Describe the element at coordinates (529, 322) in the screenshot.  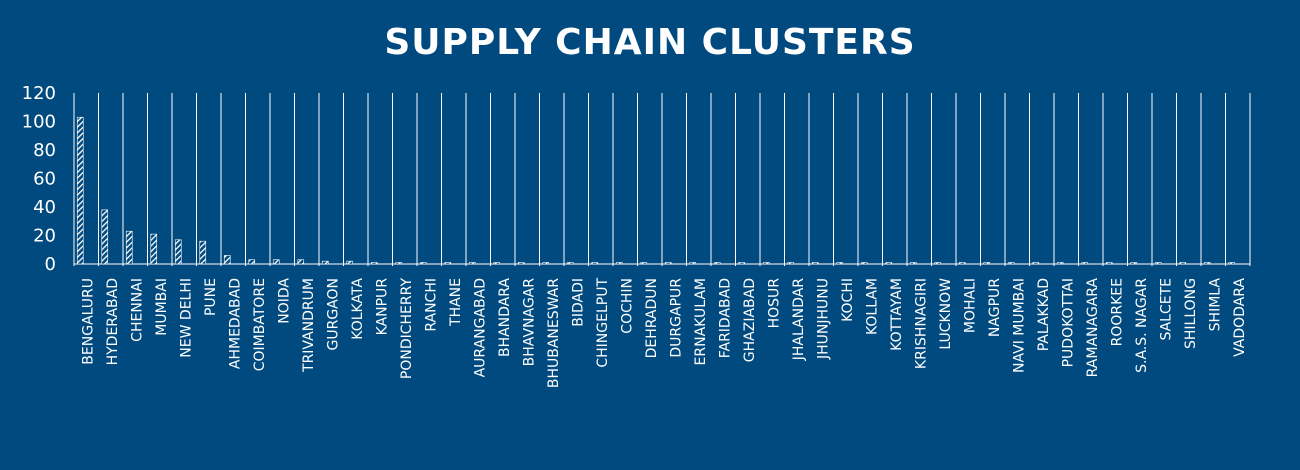
I see `category-label: BHAVNAGAR` at that location.